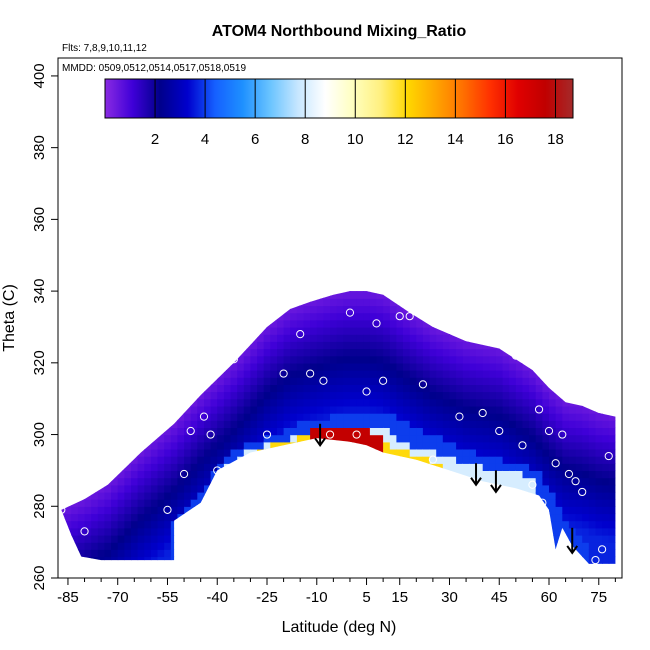  I want to click on chart-title: ATOM4 Northbound Mixing_Ratio, so click(339, 31).